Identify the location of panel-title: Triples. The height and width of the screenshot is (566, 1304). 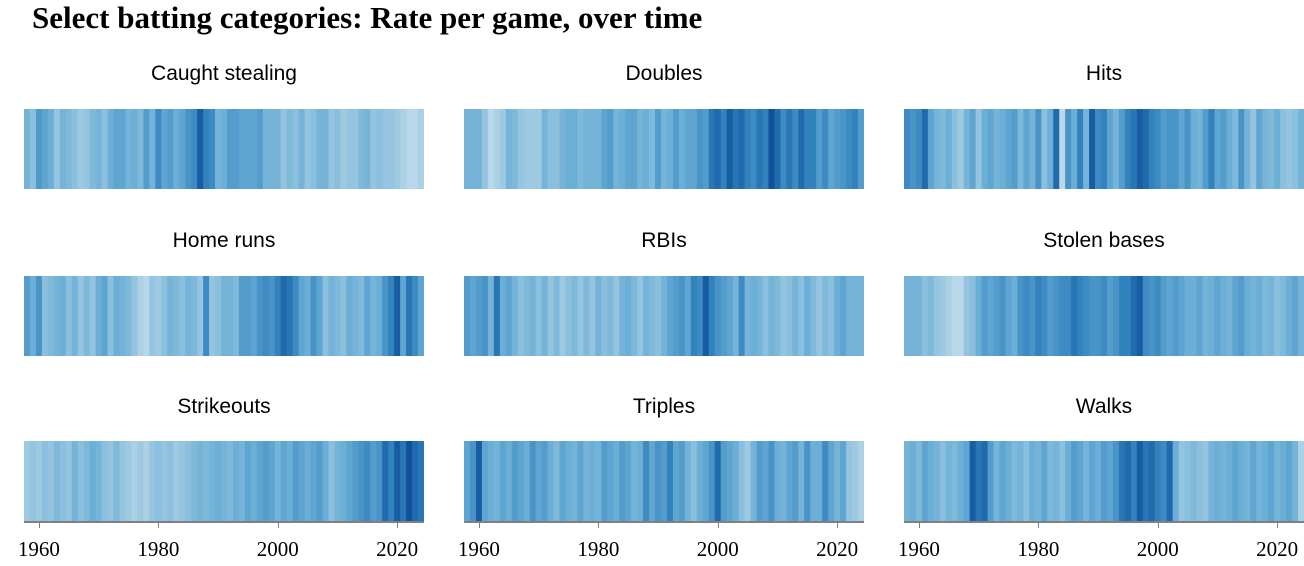
(664, 406).